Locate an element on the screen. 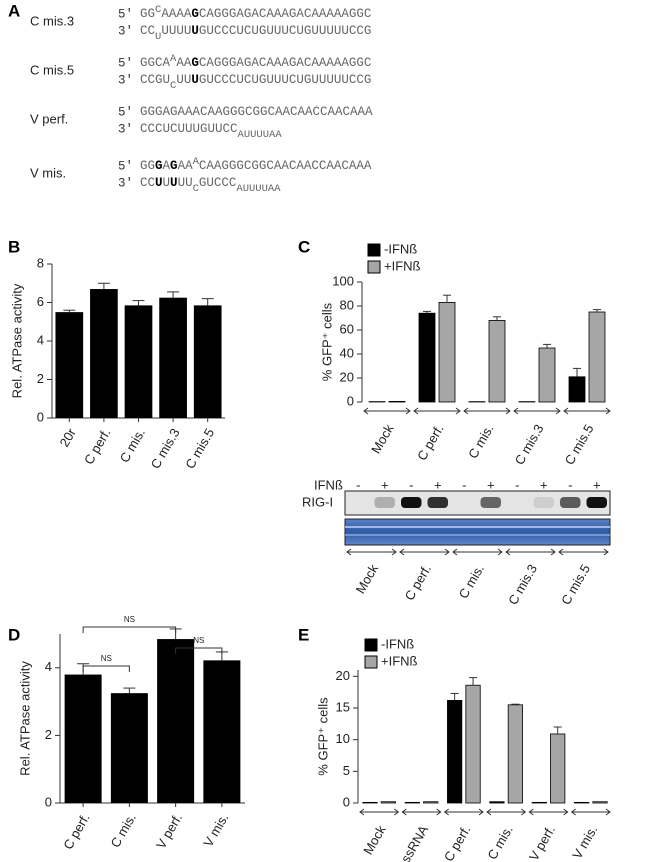 This screenshot has width=650, height=862. sequence: CCCUCUUUGUUCCAUUUUAA is located at coordinates (211, 131).